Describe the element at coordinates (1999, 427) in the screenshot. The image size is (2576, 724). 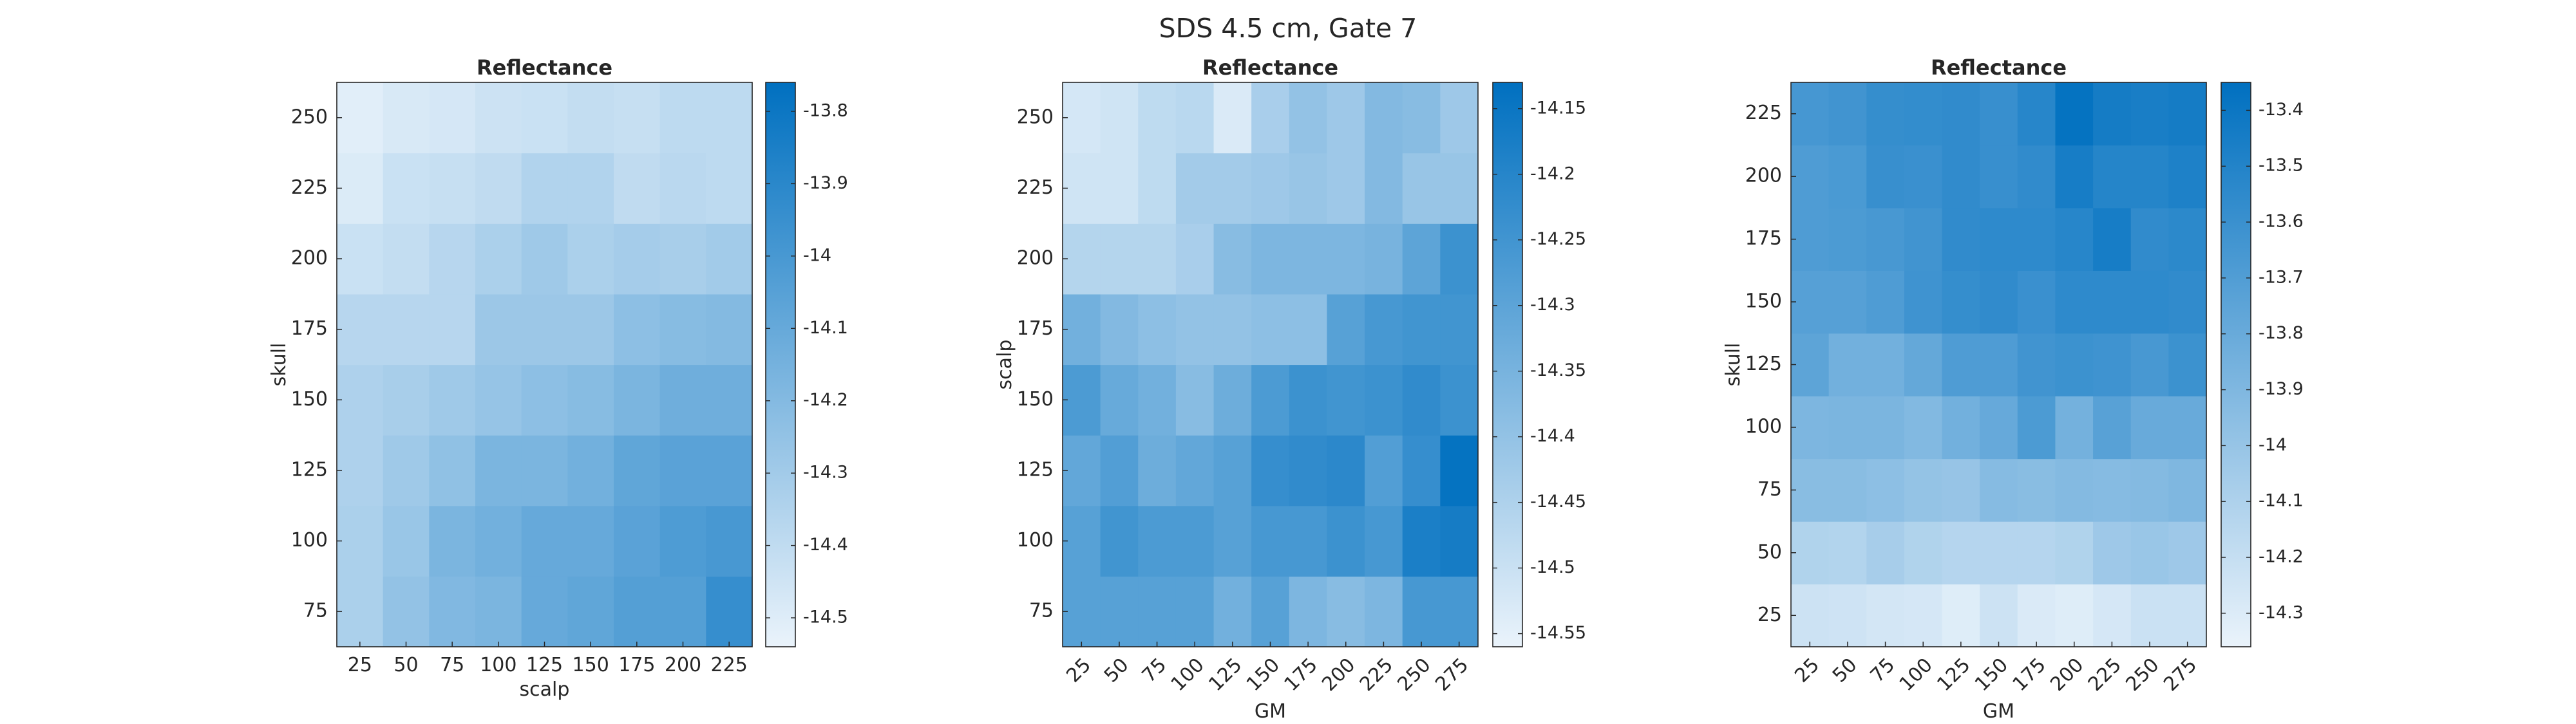
I see `heatmap-cell: -13.79` at that location.